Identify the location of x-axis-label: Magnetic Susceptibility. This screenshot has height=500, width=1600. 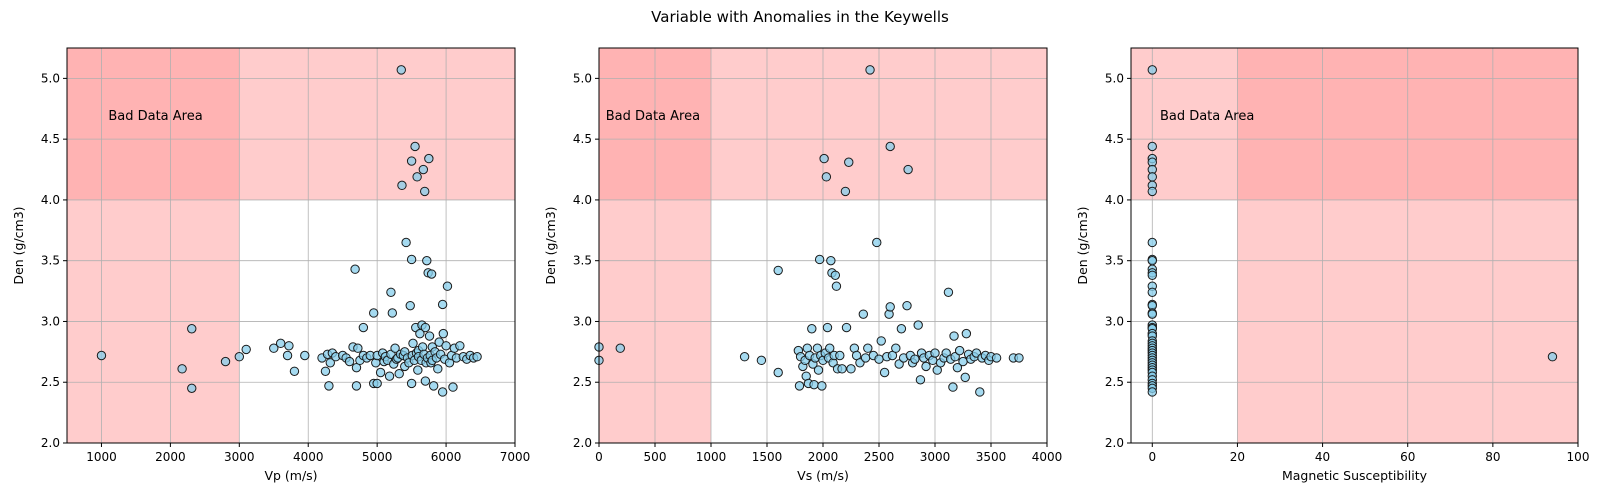
(1355, 475).